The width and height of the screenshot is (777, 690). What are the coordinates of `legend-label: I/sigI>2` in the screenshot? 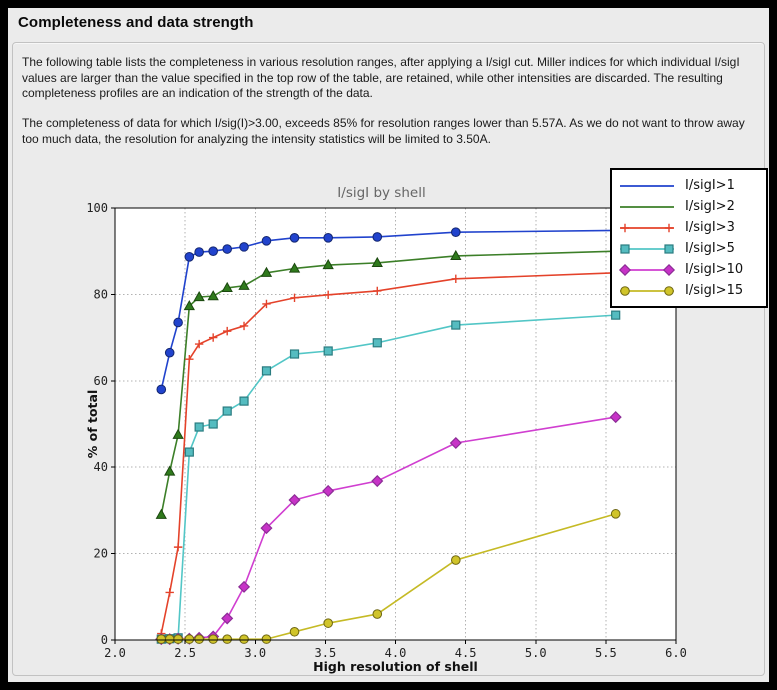 It's located at (710, 206).